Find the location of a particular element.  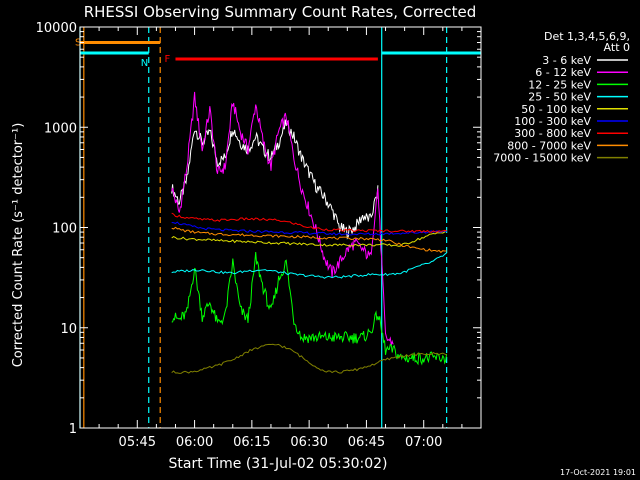

y-tick-label-0: 1 is located at coordinates (73, 429).